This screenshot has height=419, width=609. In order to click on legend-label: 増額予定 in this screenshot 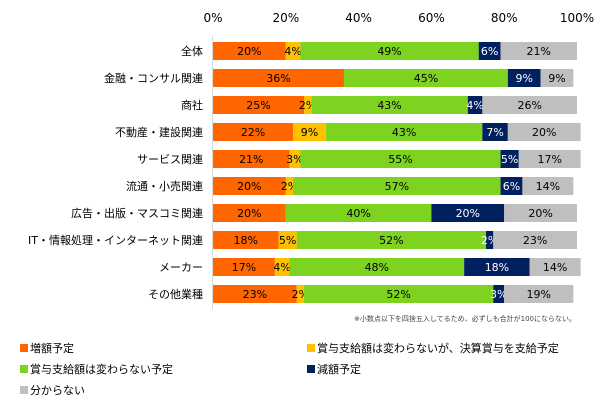, I will do `click(52, 348)`.